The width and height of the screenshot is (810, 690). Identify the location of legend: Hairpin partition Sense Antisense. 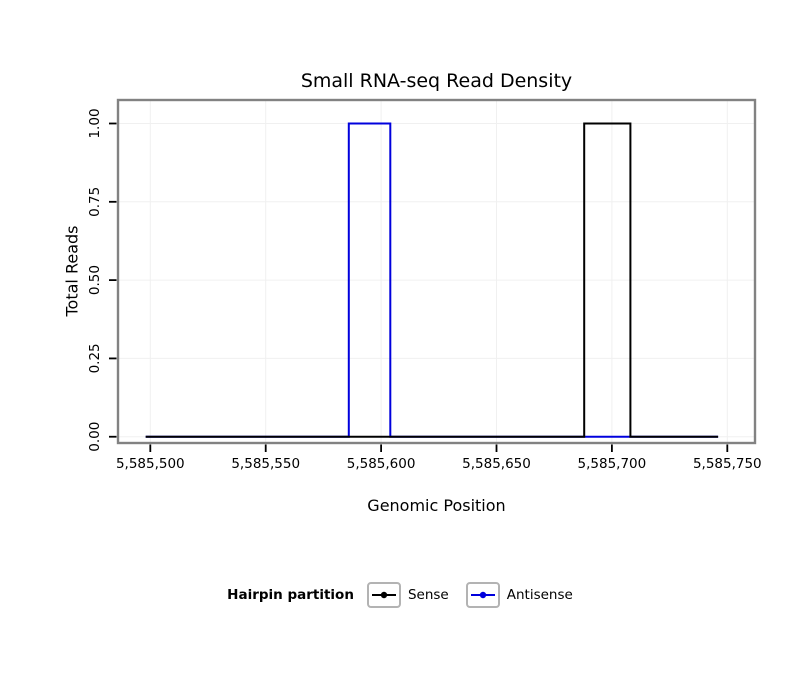
(405, 595).